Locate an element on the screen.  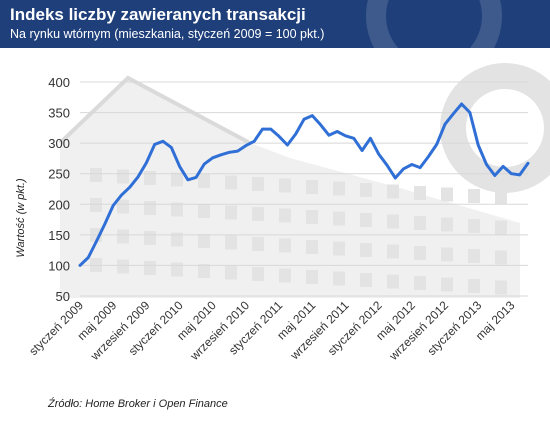
building-roof is located at coordinates (154, 110).